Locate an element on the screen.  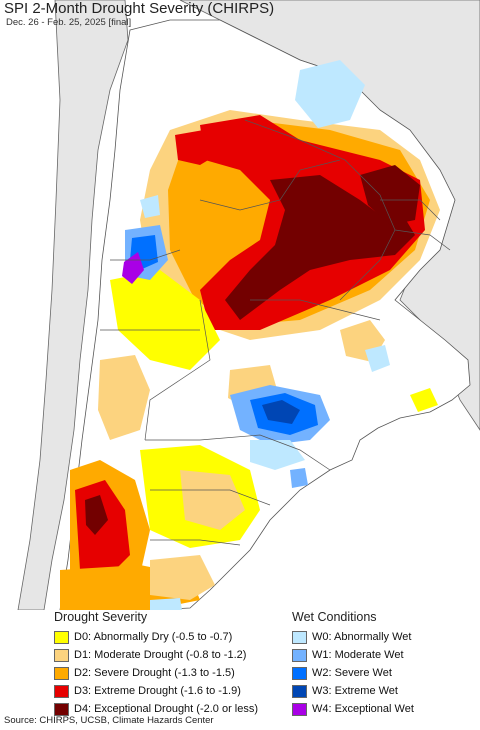
legend-label: W3: Extreme Wet is located at coordinates (355, 691).